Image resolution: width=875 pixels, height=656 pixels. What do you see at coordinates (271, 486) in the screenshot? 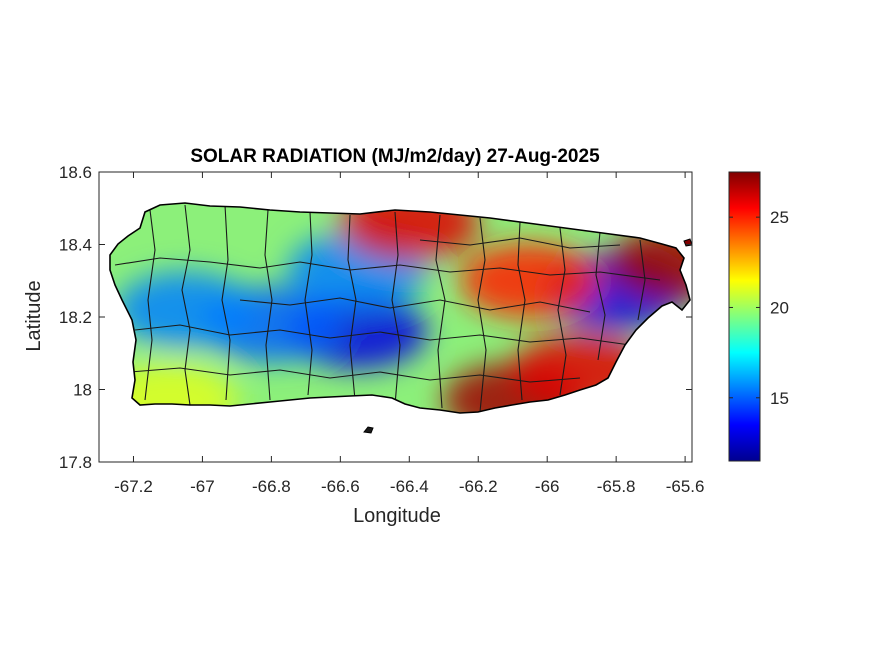
I see `x-tick-label: -66.8` at bounding box center [271, 486].